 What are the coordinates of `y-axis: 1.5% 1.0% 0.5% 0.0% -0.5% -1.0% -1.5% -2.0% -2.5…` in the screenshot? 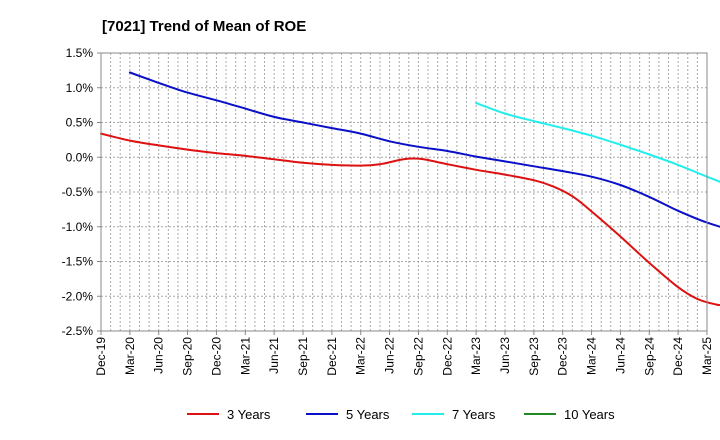 It's located at (81, 192).